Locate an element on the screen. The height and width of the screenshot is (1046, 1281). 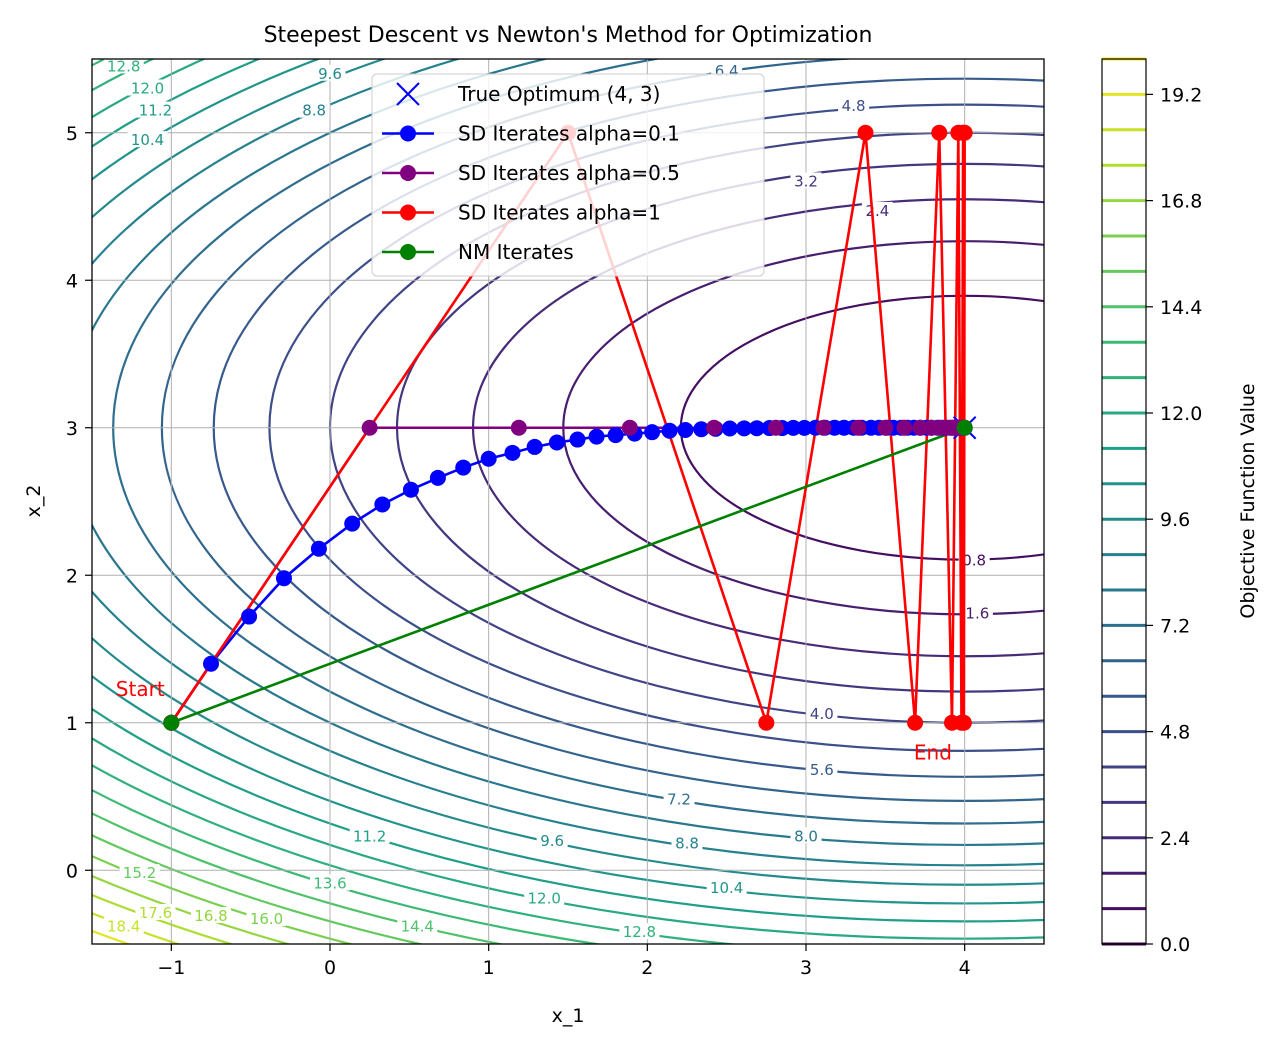
contour-label: 17.6 is located at coordinates (155, 913).